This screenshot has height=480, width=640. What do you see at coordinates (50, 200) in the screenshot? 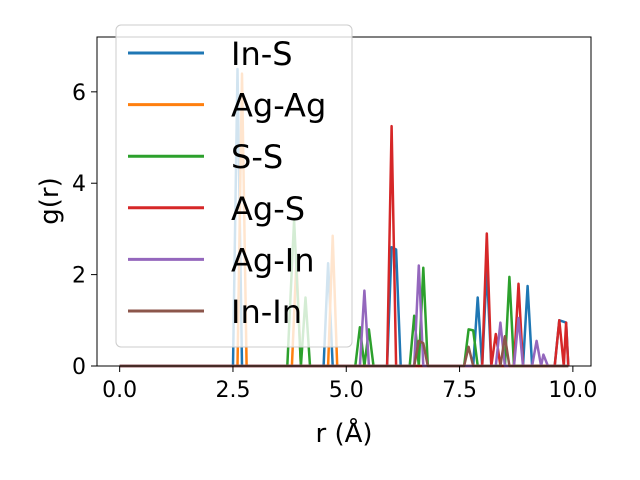
I see `y-axis-label: g(r)` at bounding box center [50, 200].